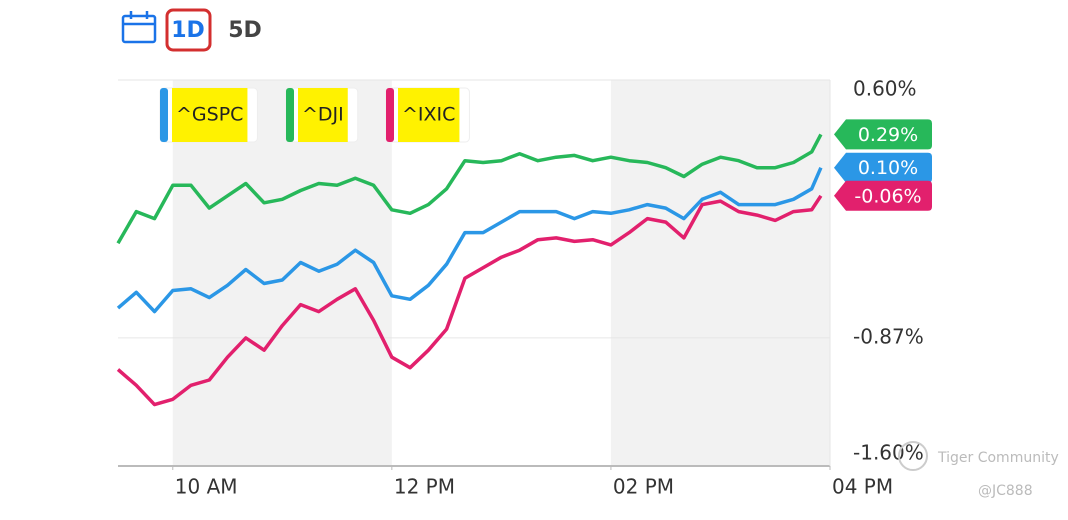 The width and height of the screenshot is (1068, 520). Describe the element at coordinates (888, 453) in the screenshot. I see `y-tick-label: -1.60%` at that location.